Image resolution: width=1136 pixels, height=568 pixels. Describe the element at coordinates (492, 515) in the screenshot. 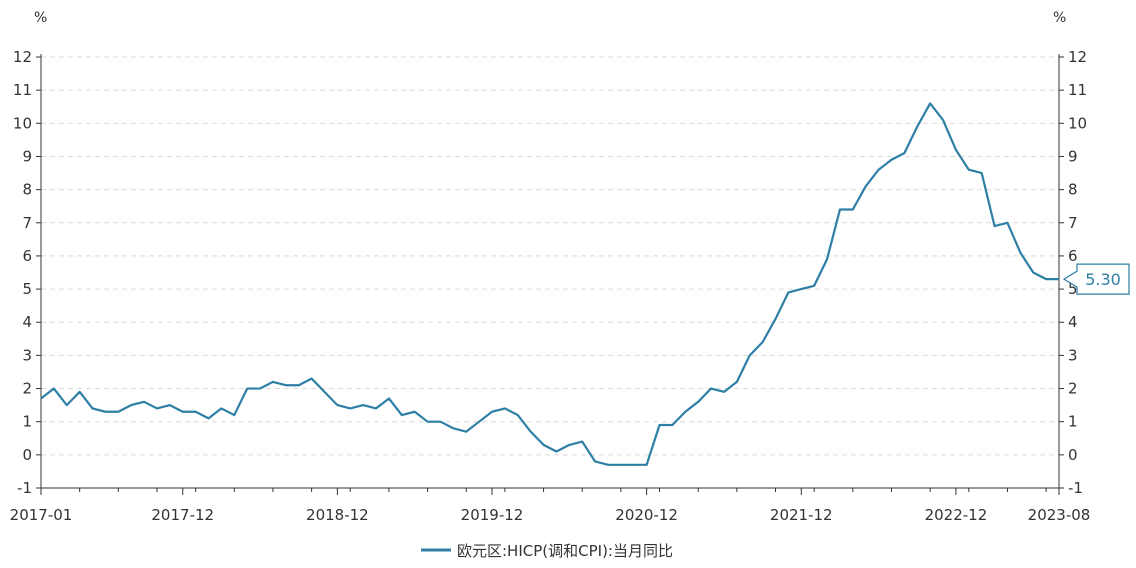

I see `x-tick-label: 2019-12` at that location.